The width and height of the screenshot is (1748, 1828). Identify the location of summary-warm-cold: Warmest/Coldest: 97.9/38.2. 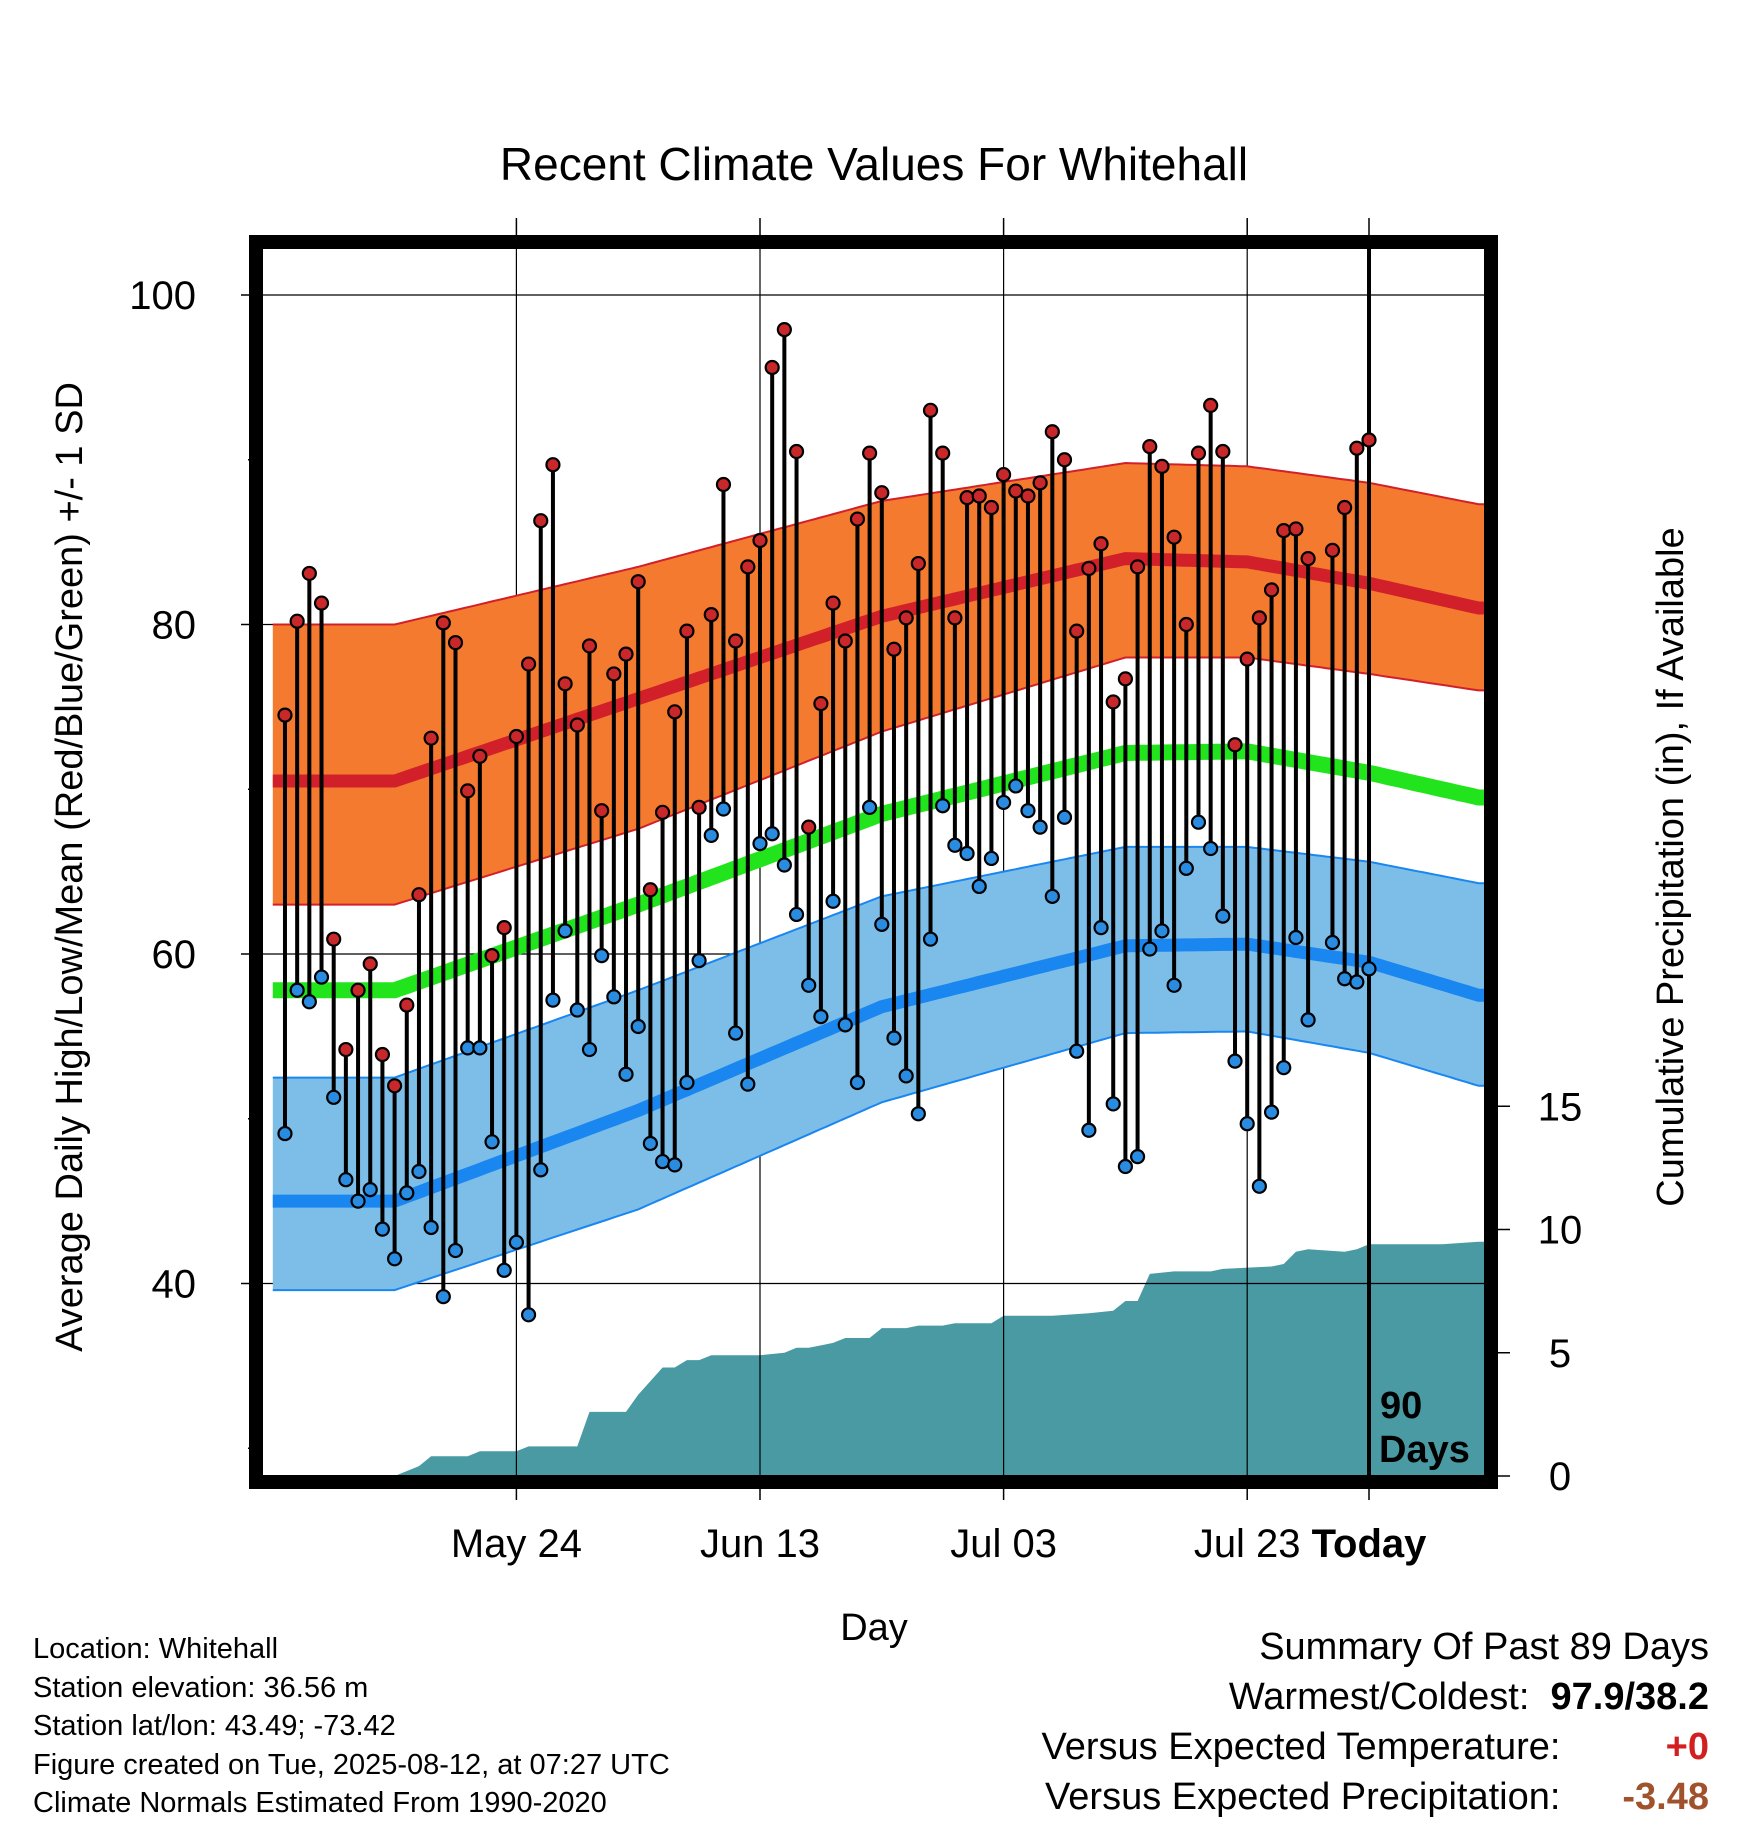
(1375, 1697).